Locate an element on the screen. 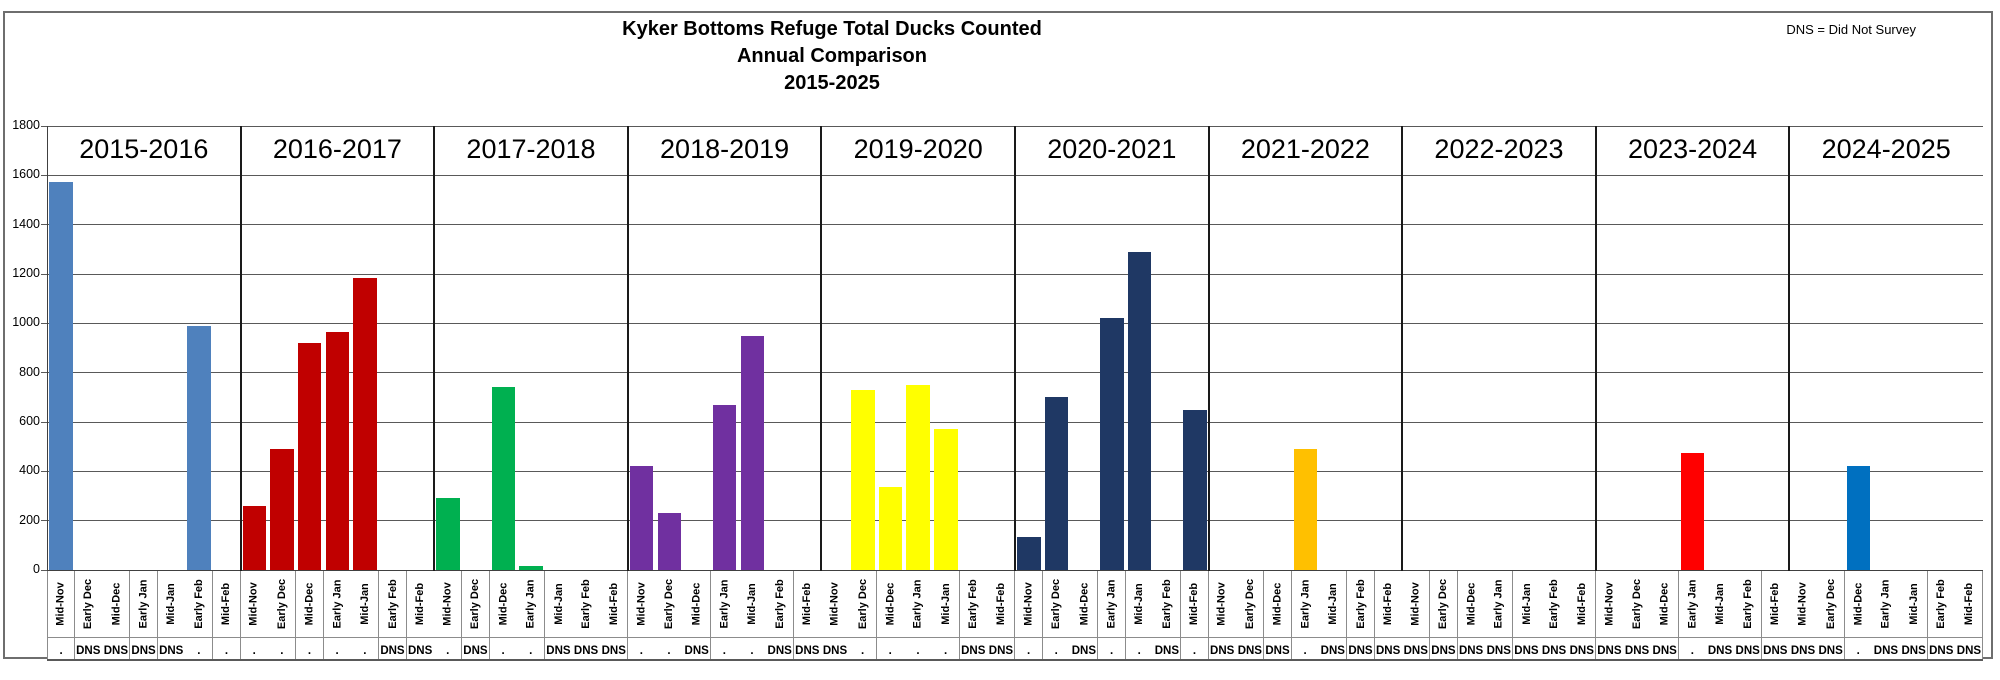  y-axis-label: 1200 is located at coordinates (26, 273).